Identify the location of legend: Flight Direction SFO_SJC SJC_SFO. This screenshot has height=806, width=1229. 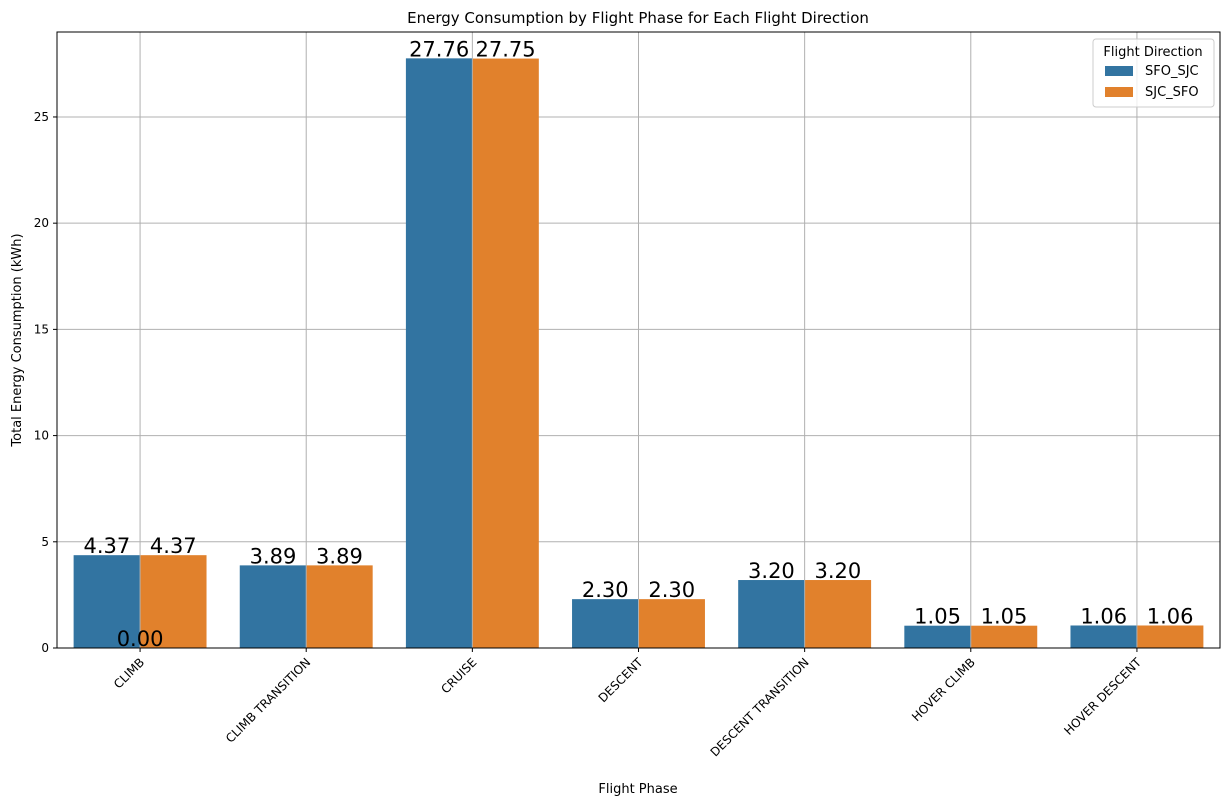
(1153, 73).